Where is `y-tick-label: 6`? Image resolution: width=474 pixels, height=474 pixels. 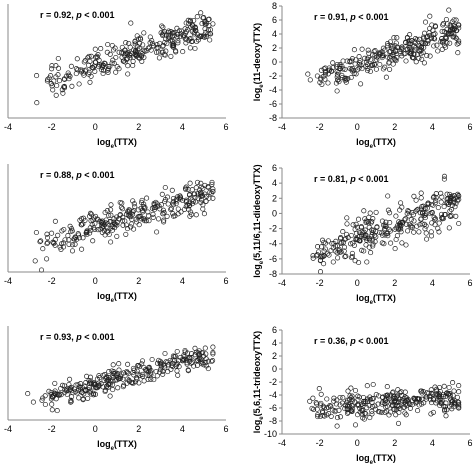 y-tick-label: 6 is located at coordinates (274, 168).